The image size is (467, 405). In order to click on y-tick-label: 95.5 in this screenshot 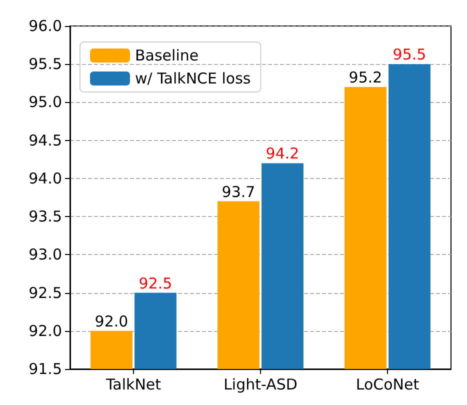, I will do `click(45, 64)`.